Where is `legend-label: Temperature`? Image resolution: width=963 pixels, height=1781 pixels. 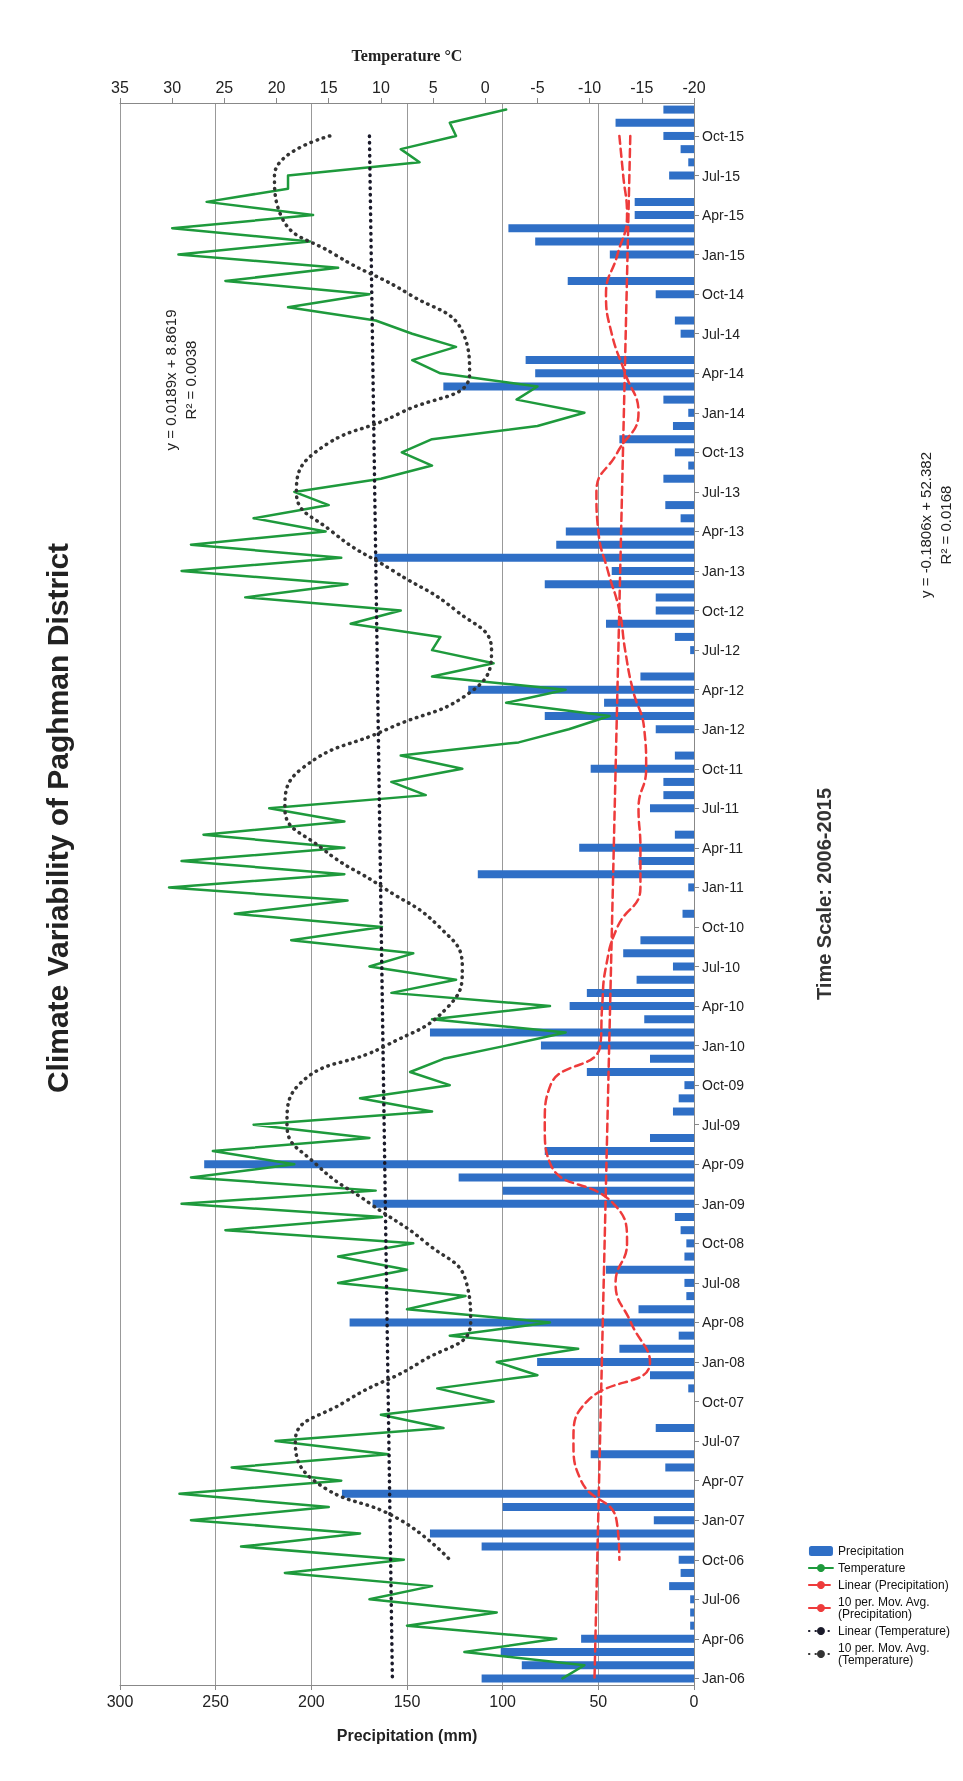
legend-label: Temperature is located at coordinates (871, 1568).